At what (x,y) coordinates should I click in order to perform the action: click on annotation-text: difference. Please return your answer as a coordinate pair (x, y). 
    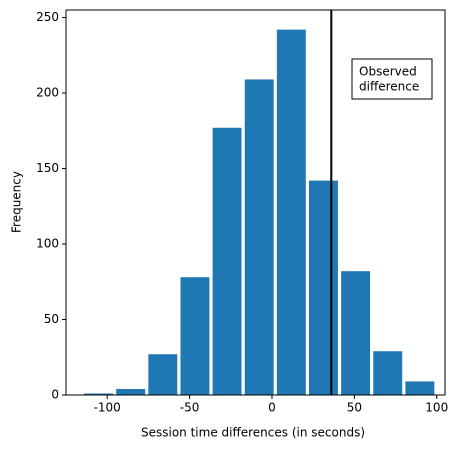
    Looking at the image, I should click on (389, 87).